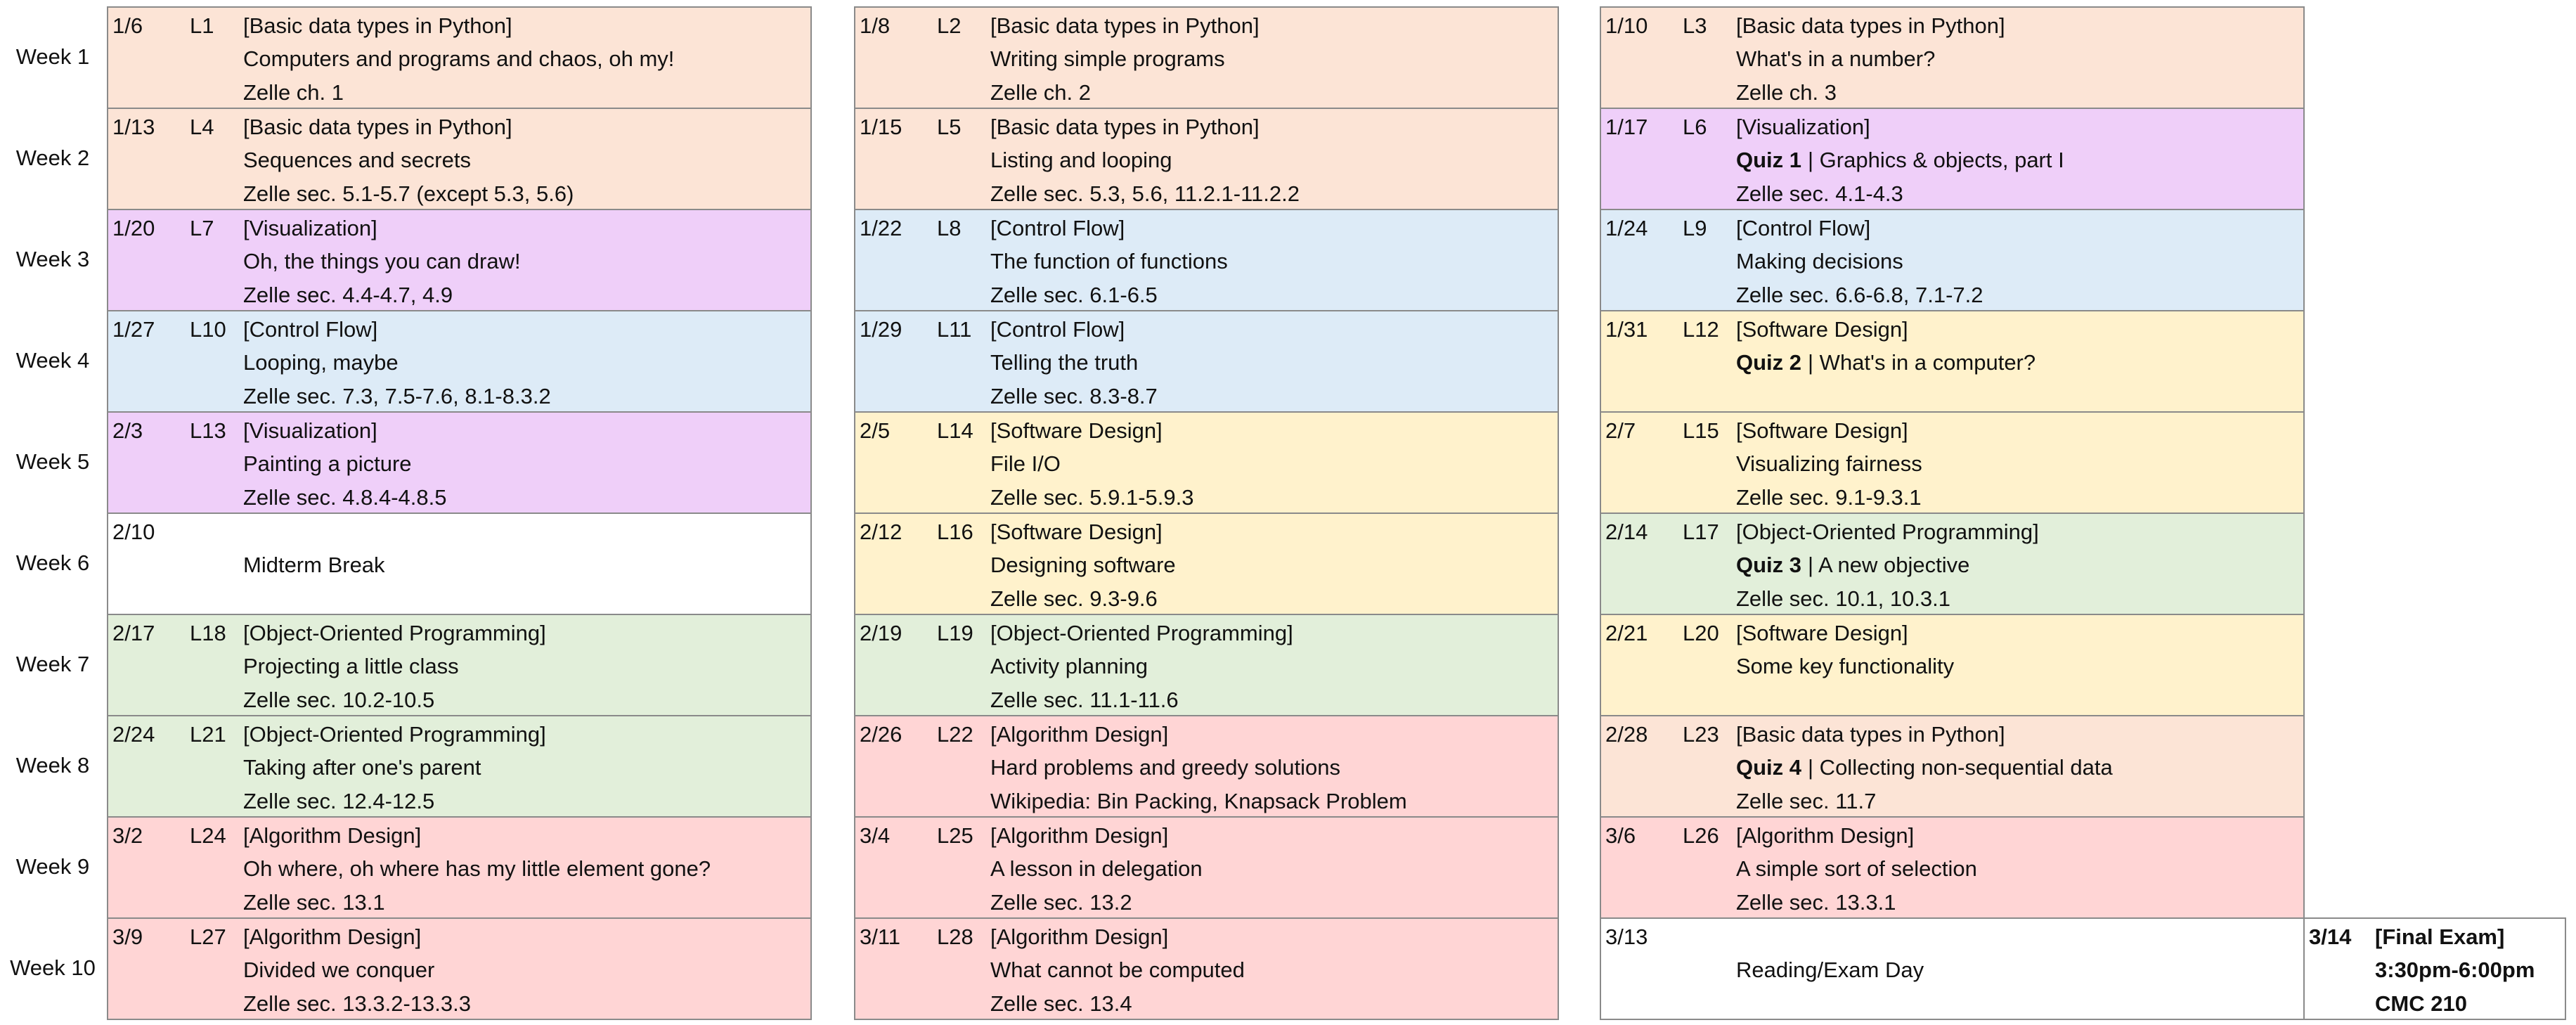  What do you see at coordinates (950, 127) in the screenshot?
I see `lecture-number: L5` at bounding box center [950, 127].